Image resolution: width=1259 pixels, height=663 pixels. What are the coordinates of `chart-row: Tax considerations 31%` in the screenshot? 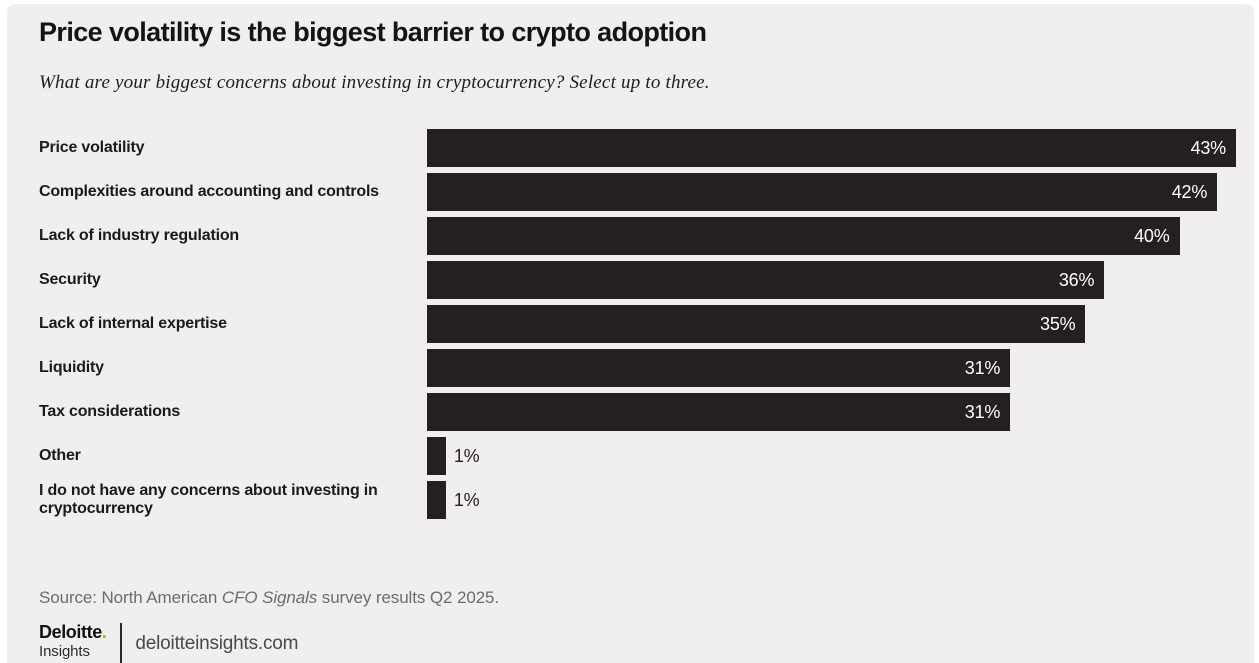 It's located at (637, 412).